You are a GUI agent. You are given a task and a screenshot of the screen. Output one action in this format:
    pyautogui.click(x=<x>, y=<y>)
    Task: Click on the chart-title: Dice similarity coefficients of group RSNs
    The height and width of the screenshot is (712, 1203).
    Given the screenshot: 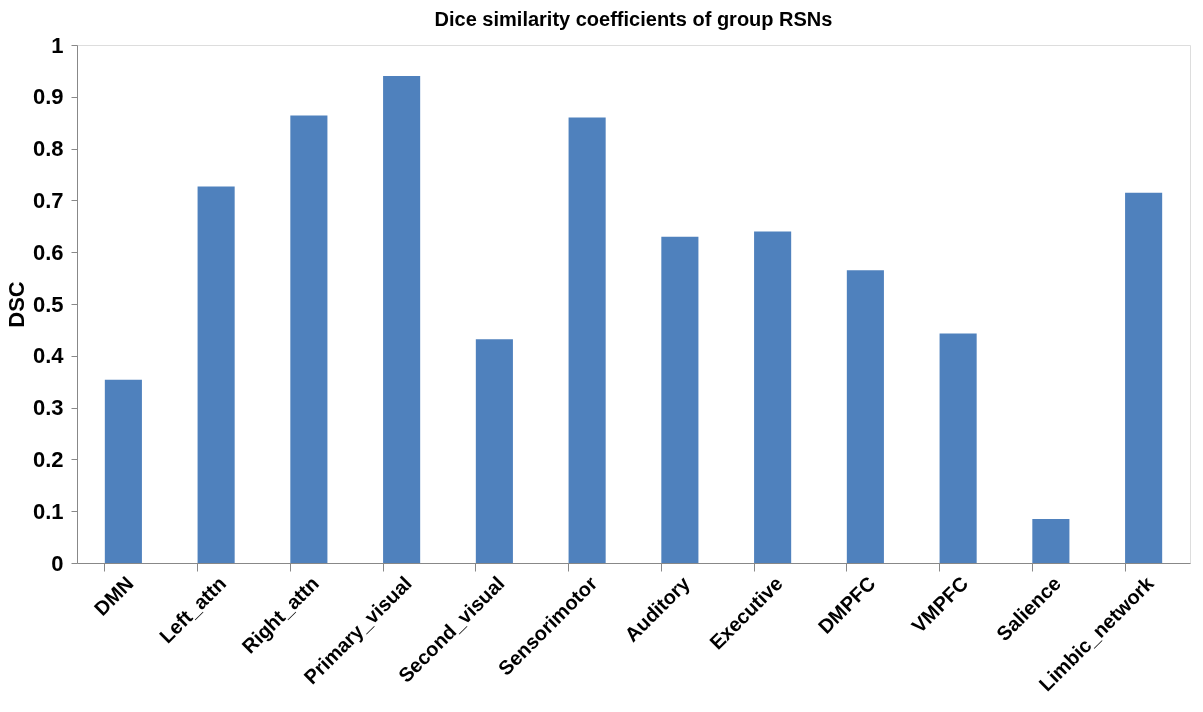 What is the action you would take?
    pyautogui.click(x=633, y=19)
    